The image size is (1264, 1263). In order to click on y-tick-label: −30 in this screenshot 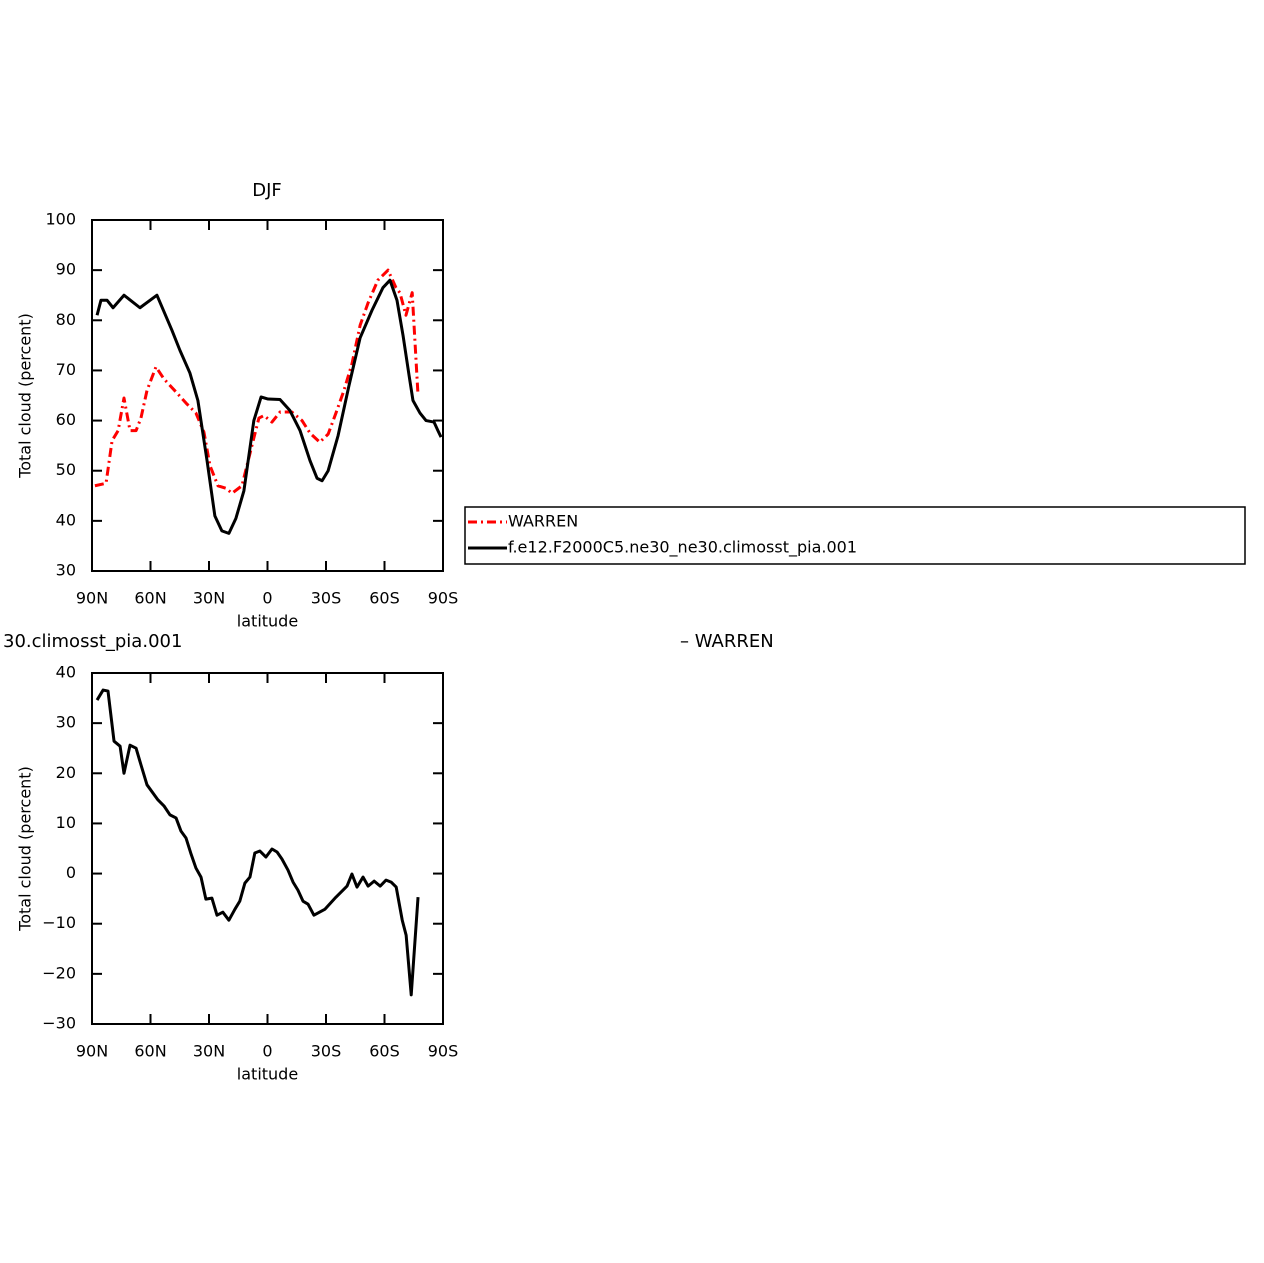, I will do `click(59, 1023)`.